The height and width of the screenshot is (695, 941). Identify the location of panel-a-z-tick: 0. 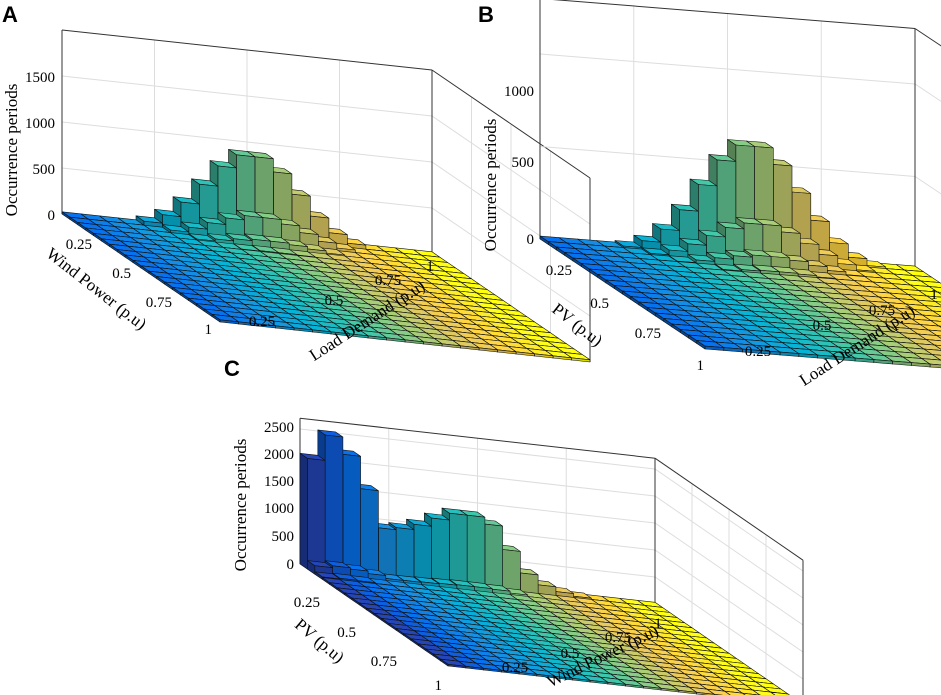
(52, 216).